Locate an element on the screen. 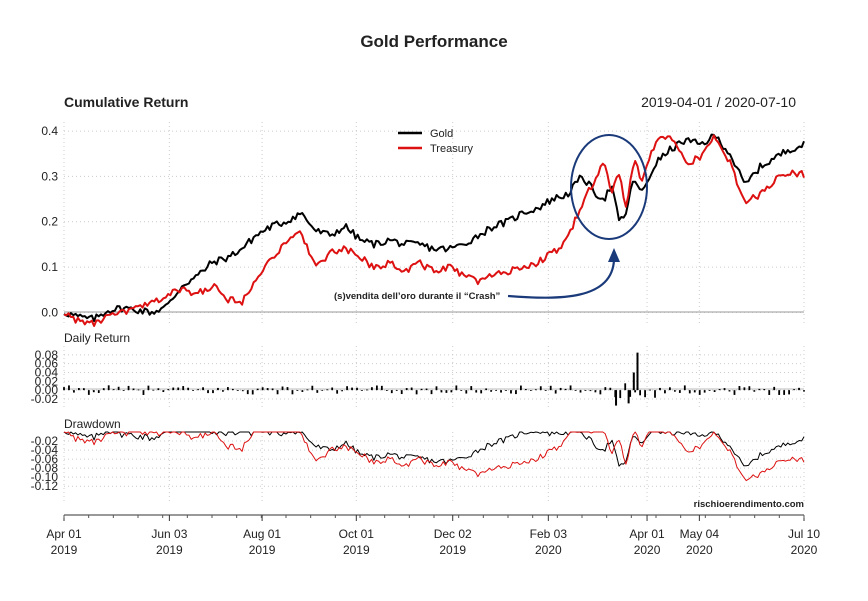 The height and width of the screenshot is (601, 868). cumulative-tick-label: 0.4 is located at coordinates (49, 131).